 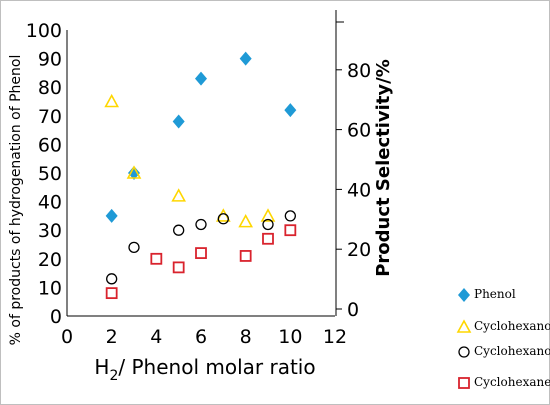 I want to click on y2-axis-label: Product Selectivity/%, so click(x=383, y=168).